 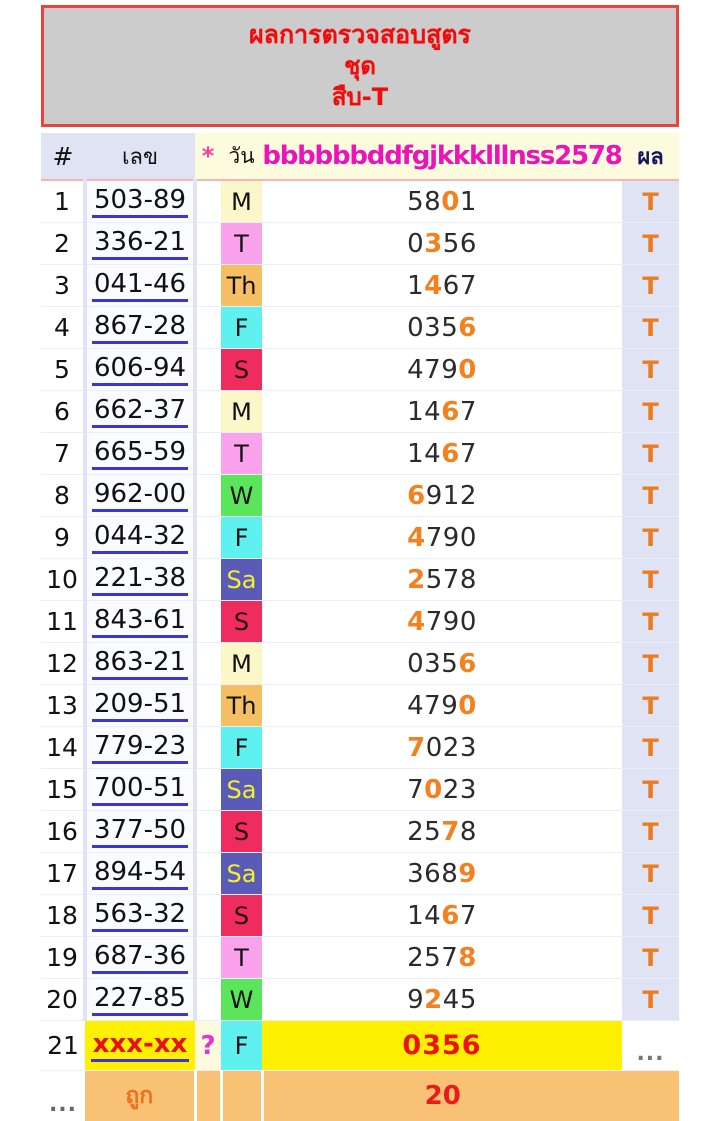 I want to click on cell-number: 700-51, so click(x=140, y=790).